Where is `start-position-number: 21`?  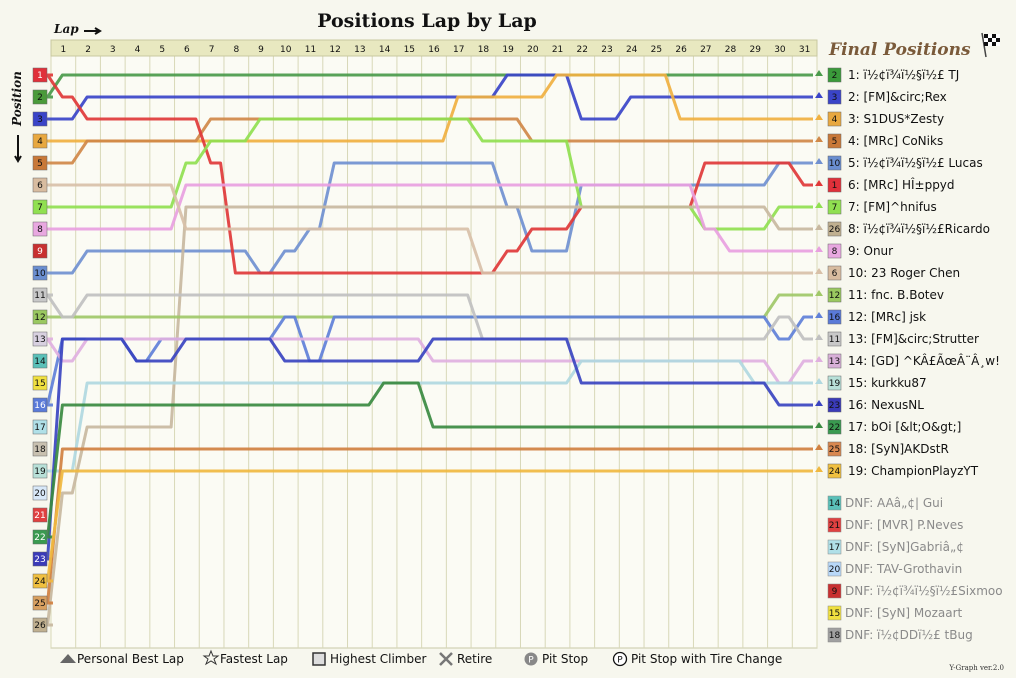
start-position-number: 21 is located at coordinates (39, 516).